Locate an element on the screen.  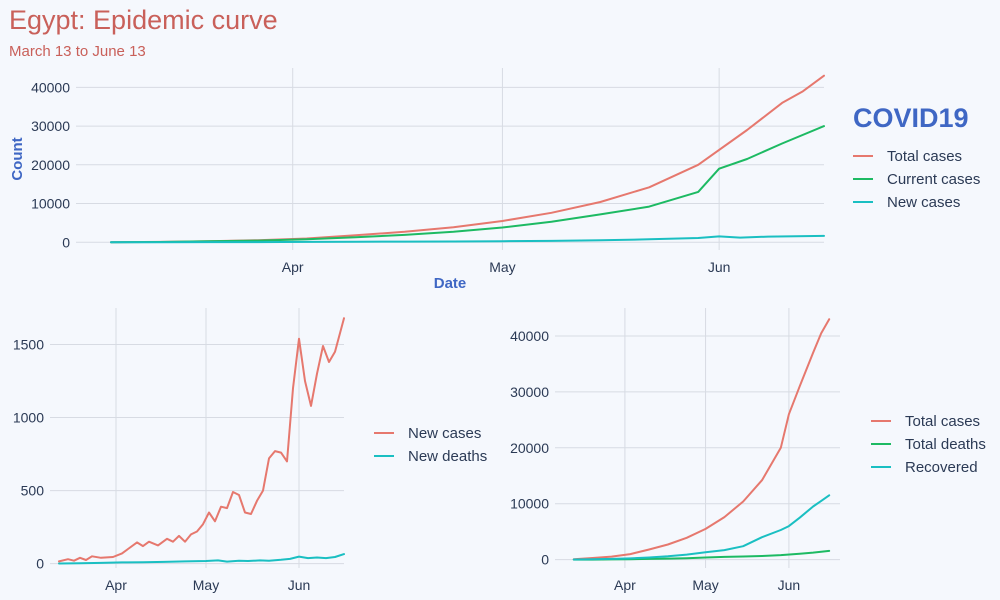
y-tick-label: 500 is located at coordinates (33, 491).